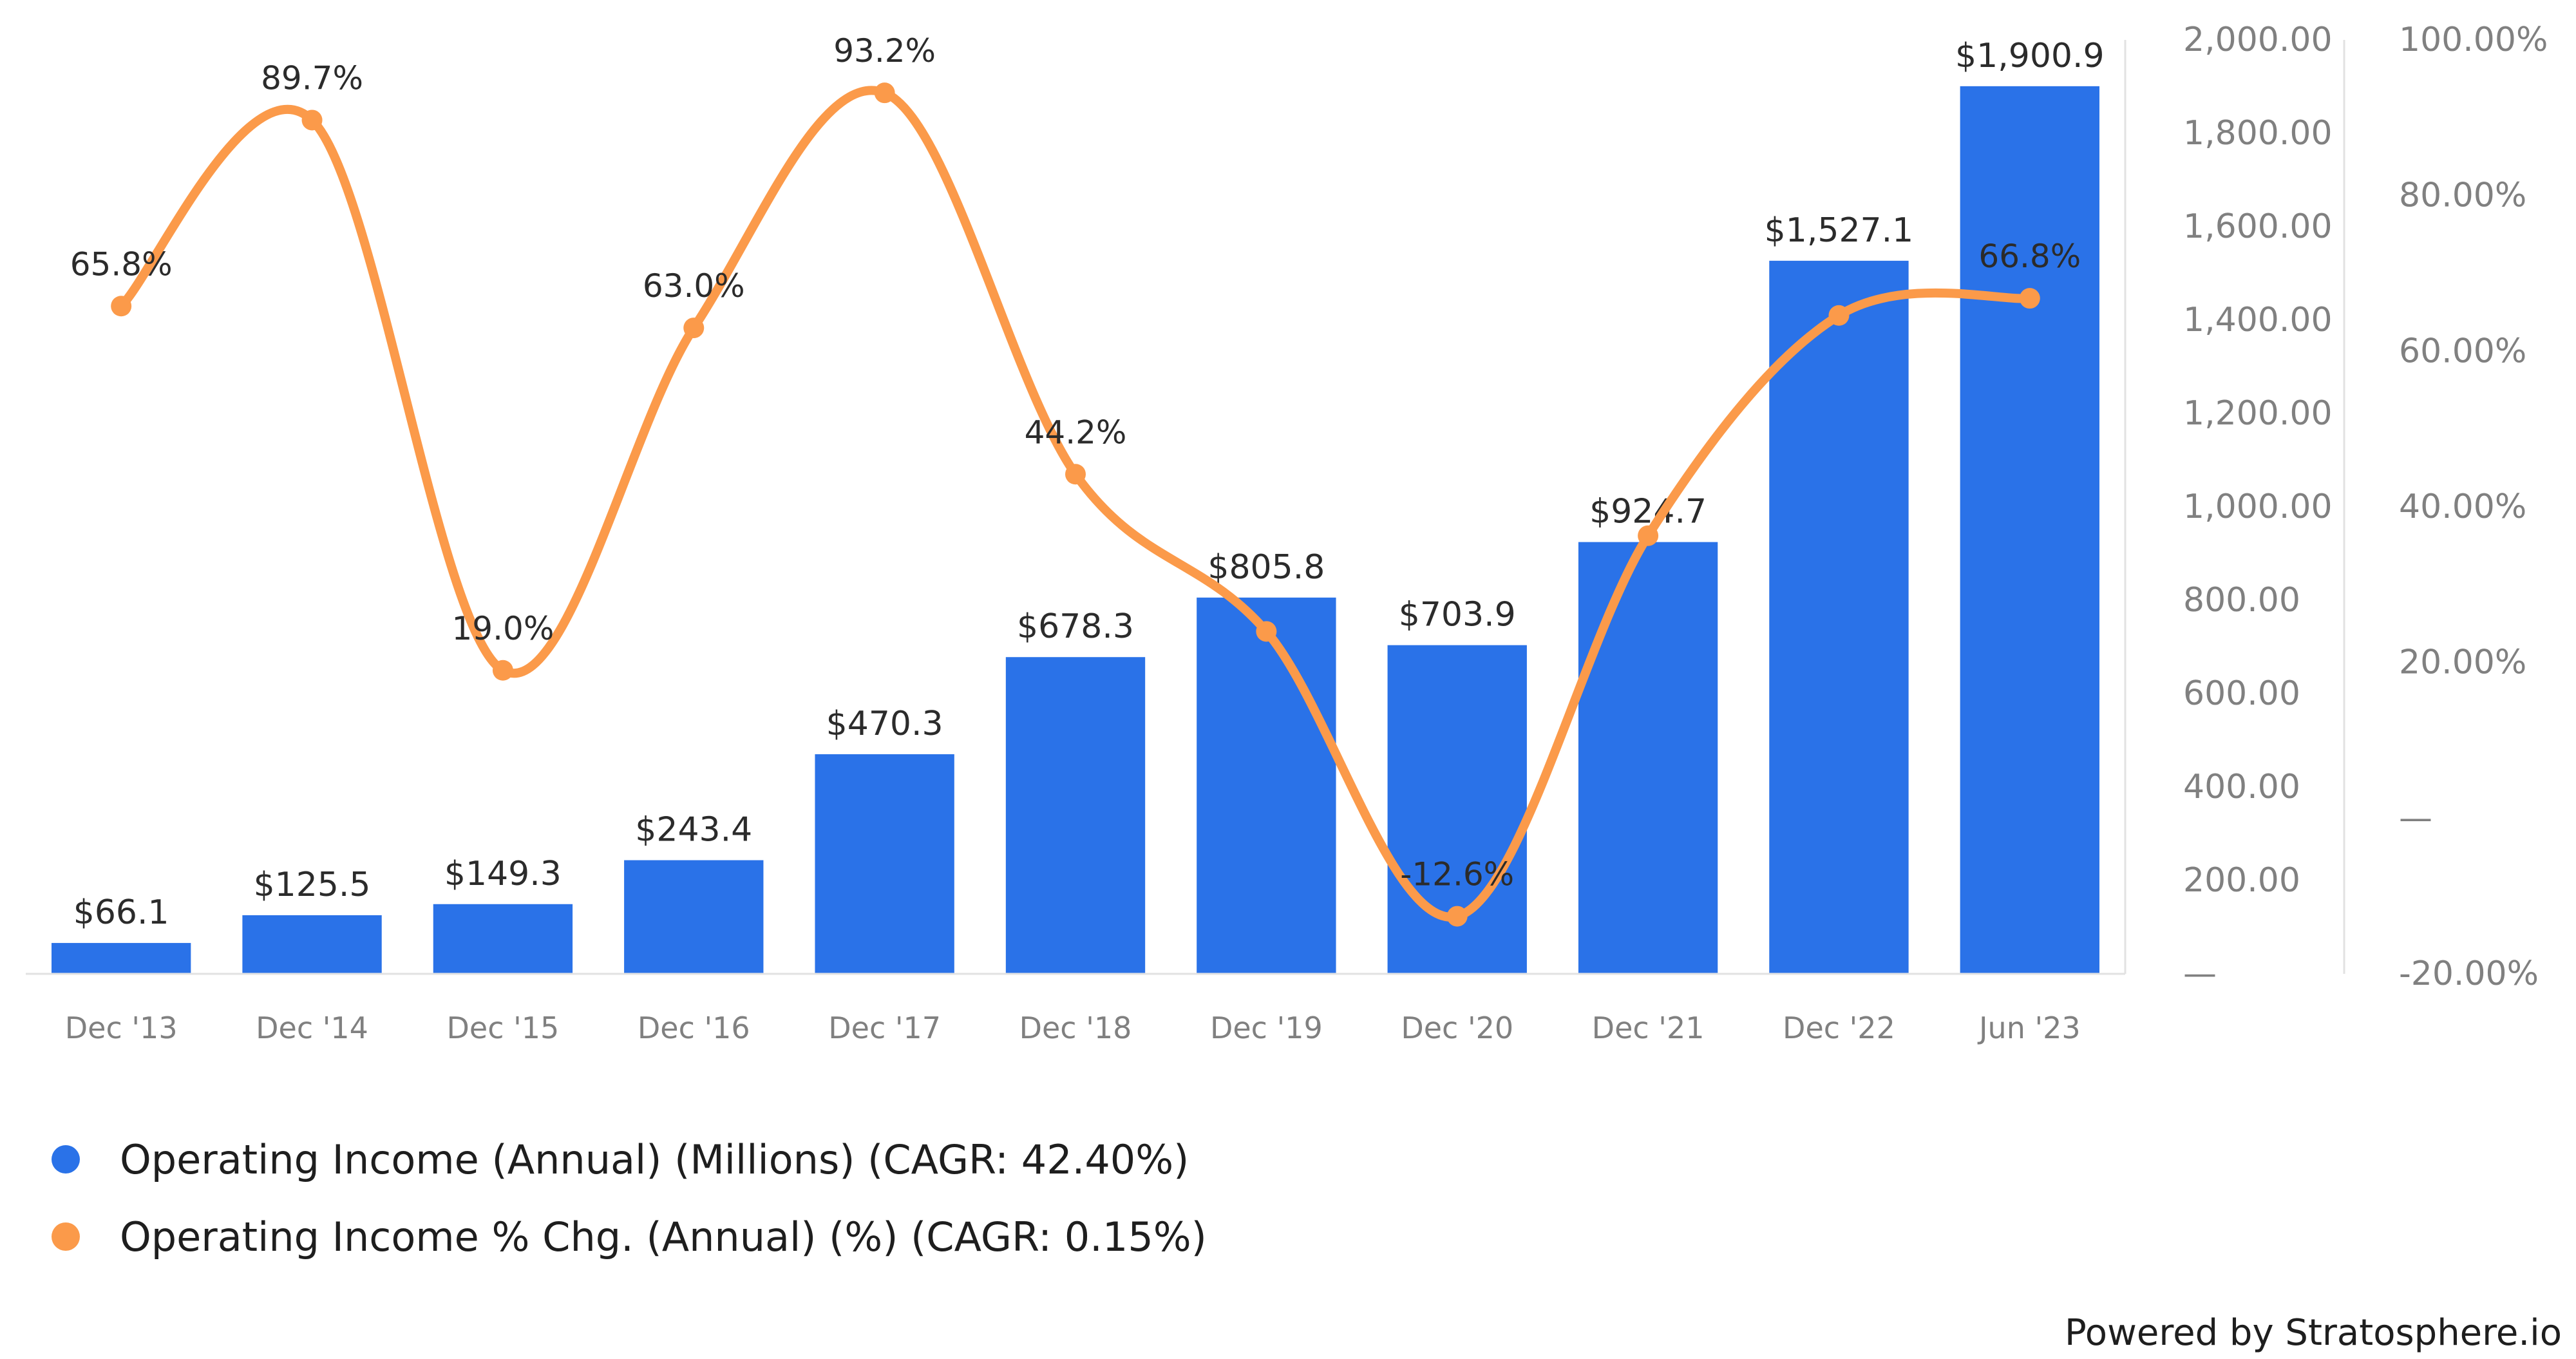  Describe the element at coordinates (502, 1028) in the screenshot. I see `x-tick-label: Dec '15` at that location.